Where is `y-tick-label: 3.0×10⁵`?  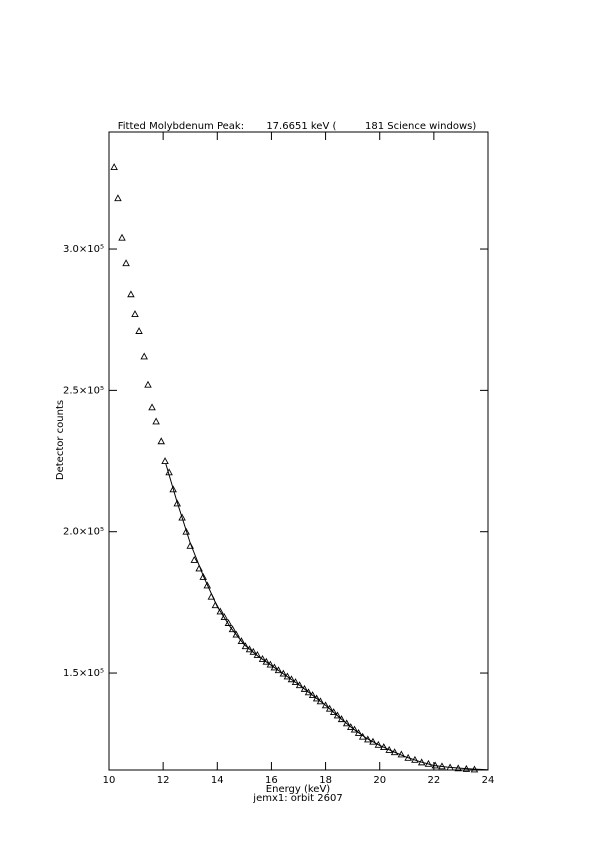
y-tick-label: 3.0×10⁵ is located at coordinates (83, 249).